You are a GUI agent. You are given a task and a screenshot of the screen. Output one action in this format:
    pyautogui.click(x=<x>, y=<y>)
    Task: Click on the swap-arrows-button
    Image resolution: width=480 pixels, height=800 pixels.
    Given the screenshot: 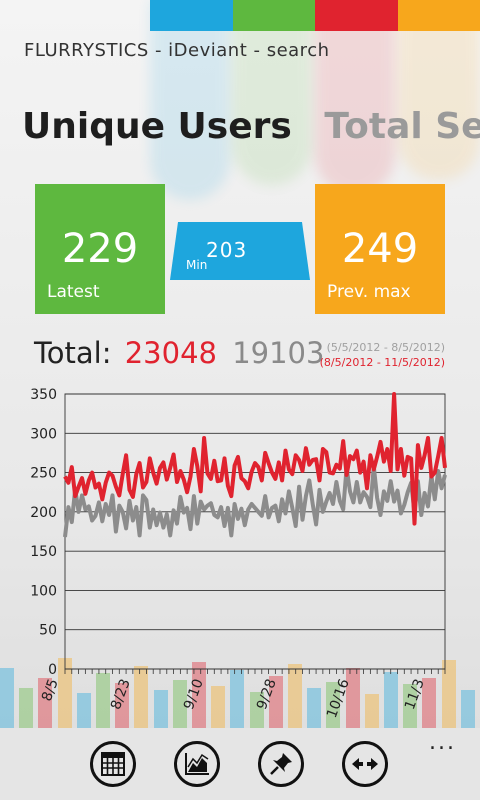 What is the action you would take?
    pyautogui.click(x=365, y=764)
    